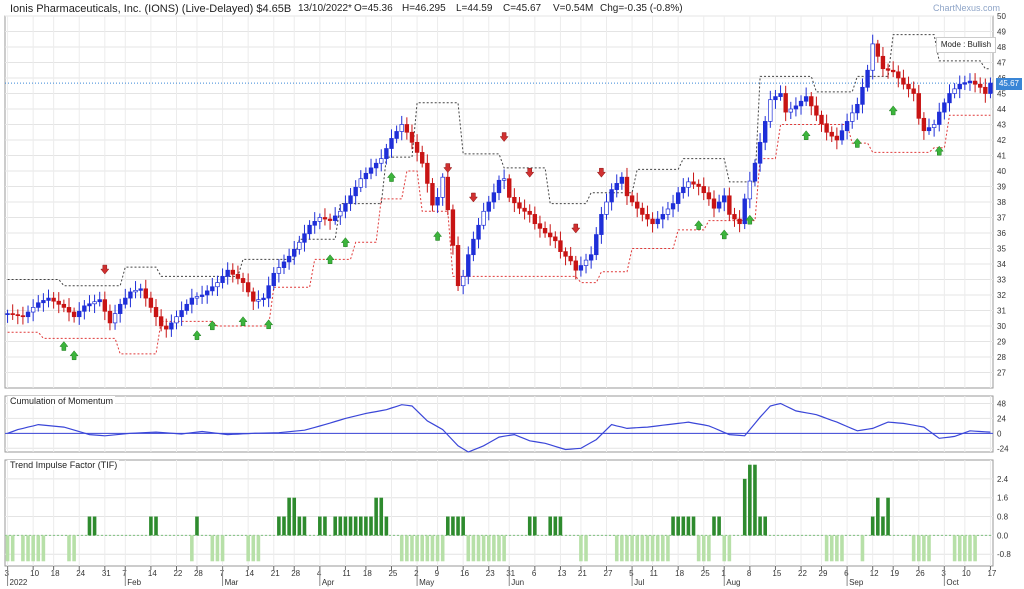 The width and height of the screenshot is (1024, 589). What do you see at coordinates (608, 573) in the screenshot?
I see `x-tick-label: 27` at bounding box center [608, 573].